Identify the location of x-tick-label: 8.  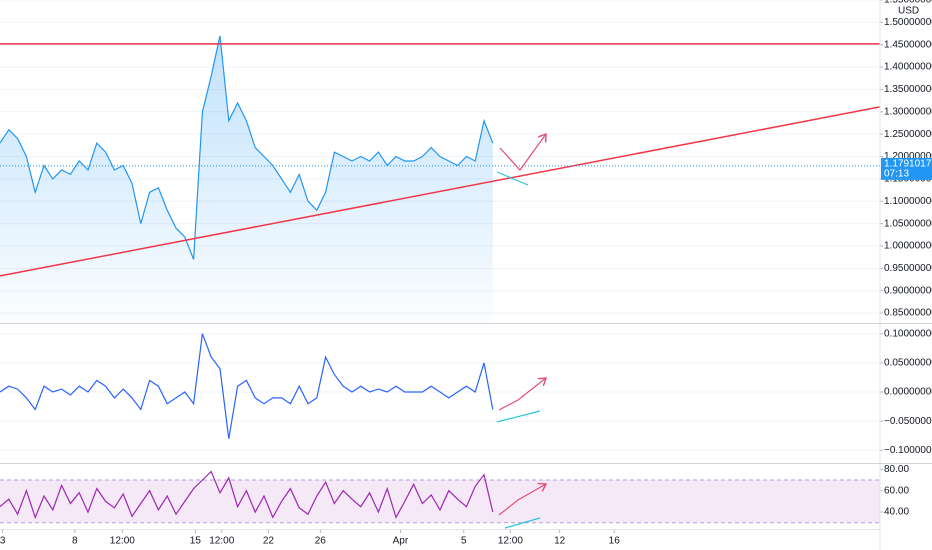
(75, 541).